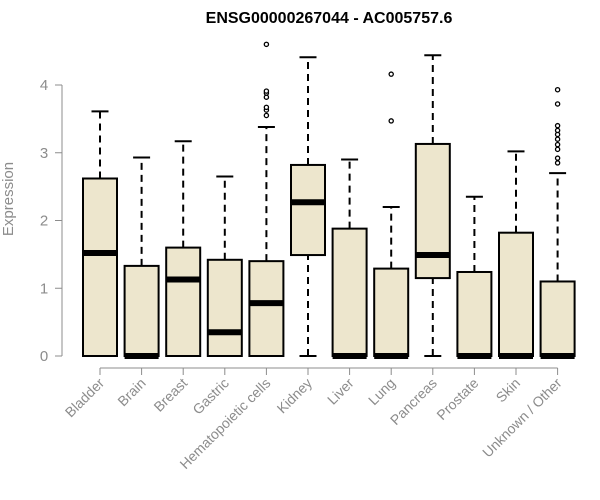 The image size is (600, 500). Describe the element at coordinates (44, 85) in the screenshot. I see `y-tick-label: 4` at that location.